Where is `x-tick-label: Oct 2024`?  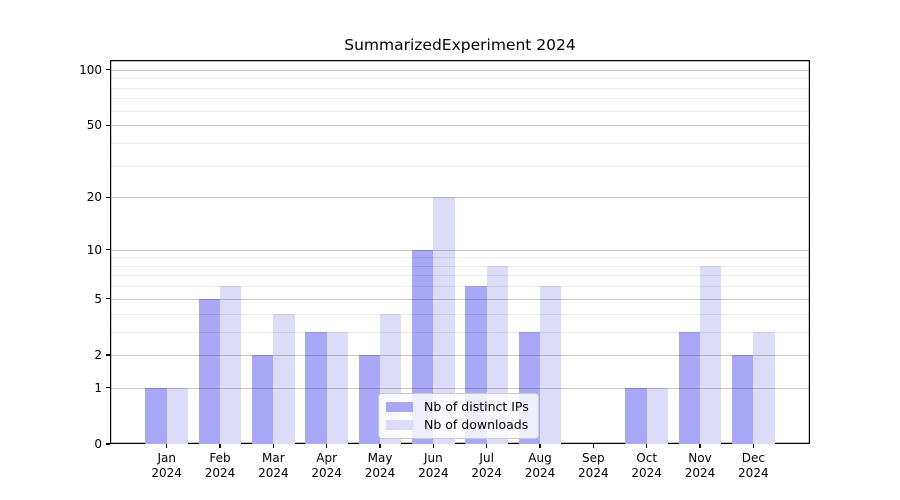
x-tick-label: Oct 2024 is located at coordinates (646, 465).